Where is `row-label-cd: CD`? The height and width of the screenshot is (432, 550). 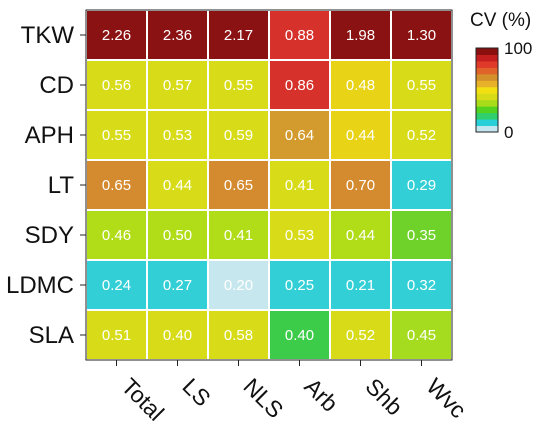
row-label-cd: CD is located at coordinates (56, 85).